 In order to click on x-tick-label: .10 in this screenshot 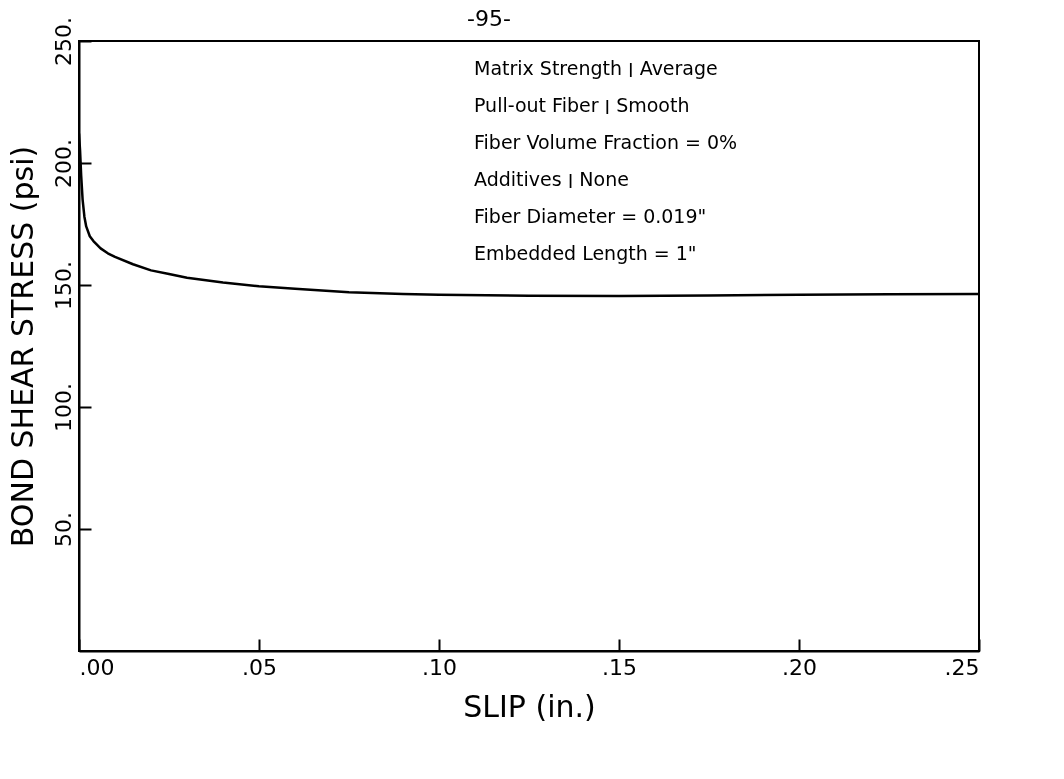, I will do `click(439, 667)`.